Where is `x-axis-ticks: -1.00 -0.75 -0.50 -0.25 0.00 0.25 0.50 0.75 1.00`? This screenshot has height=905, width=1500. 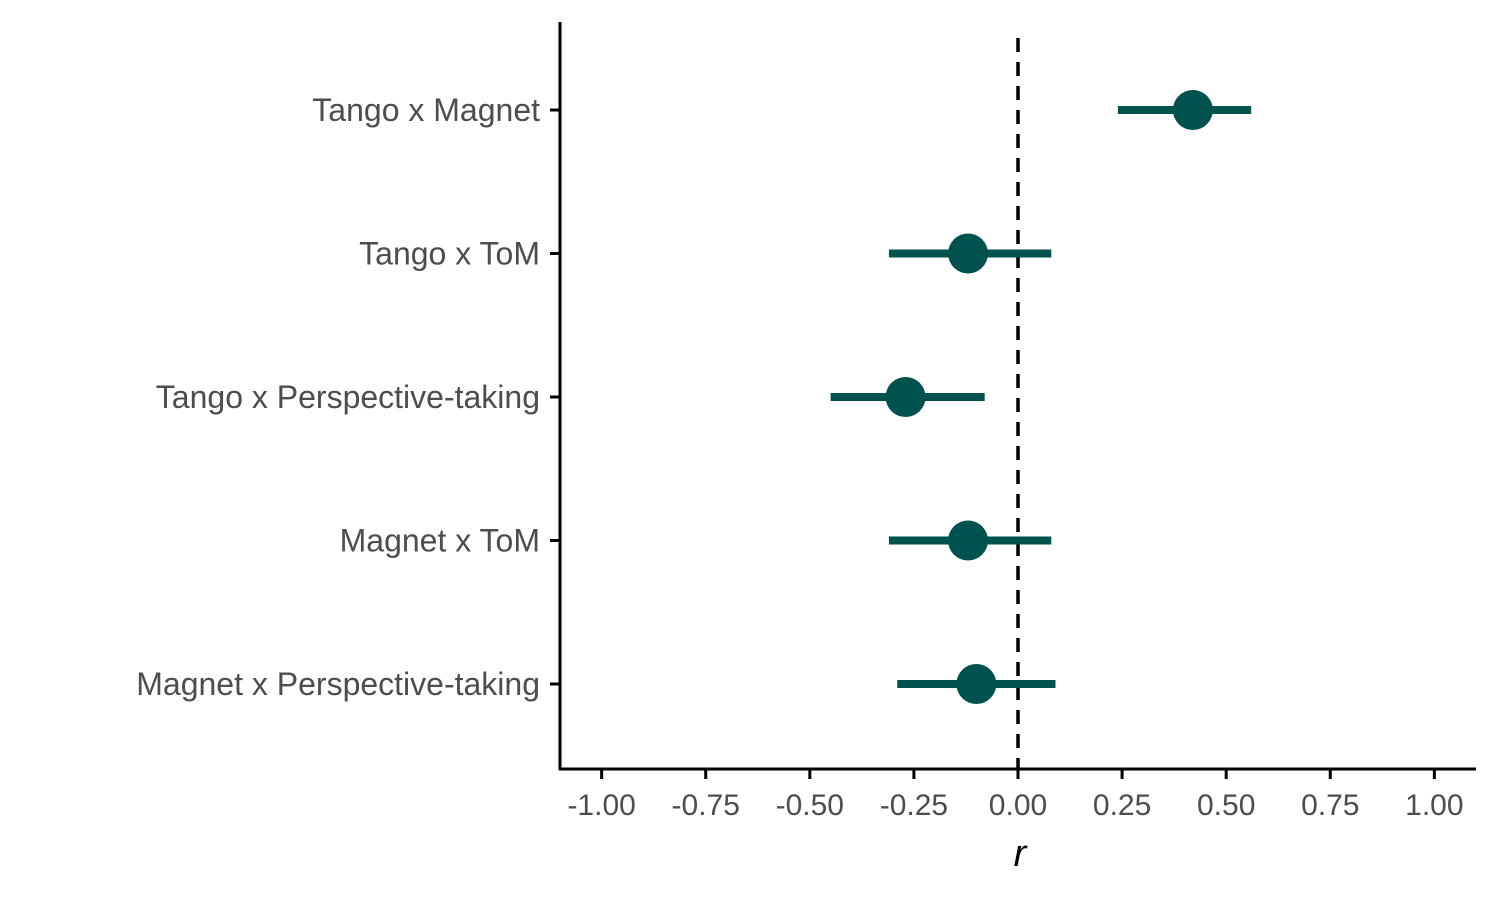
x-axis-ticks: -1.00 -0.75 -0.50 -0.25 0.00 0.25 0.50 0.75 1.00 is located at coordinates (1015, 795).